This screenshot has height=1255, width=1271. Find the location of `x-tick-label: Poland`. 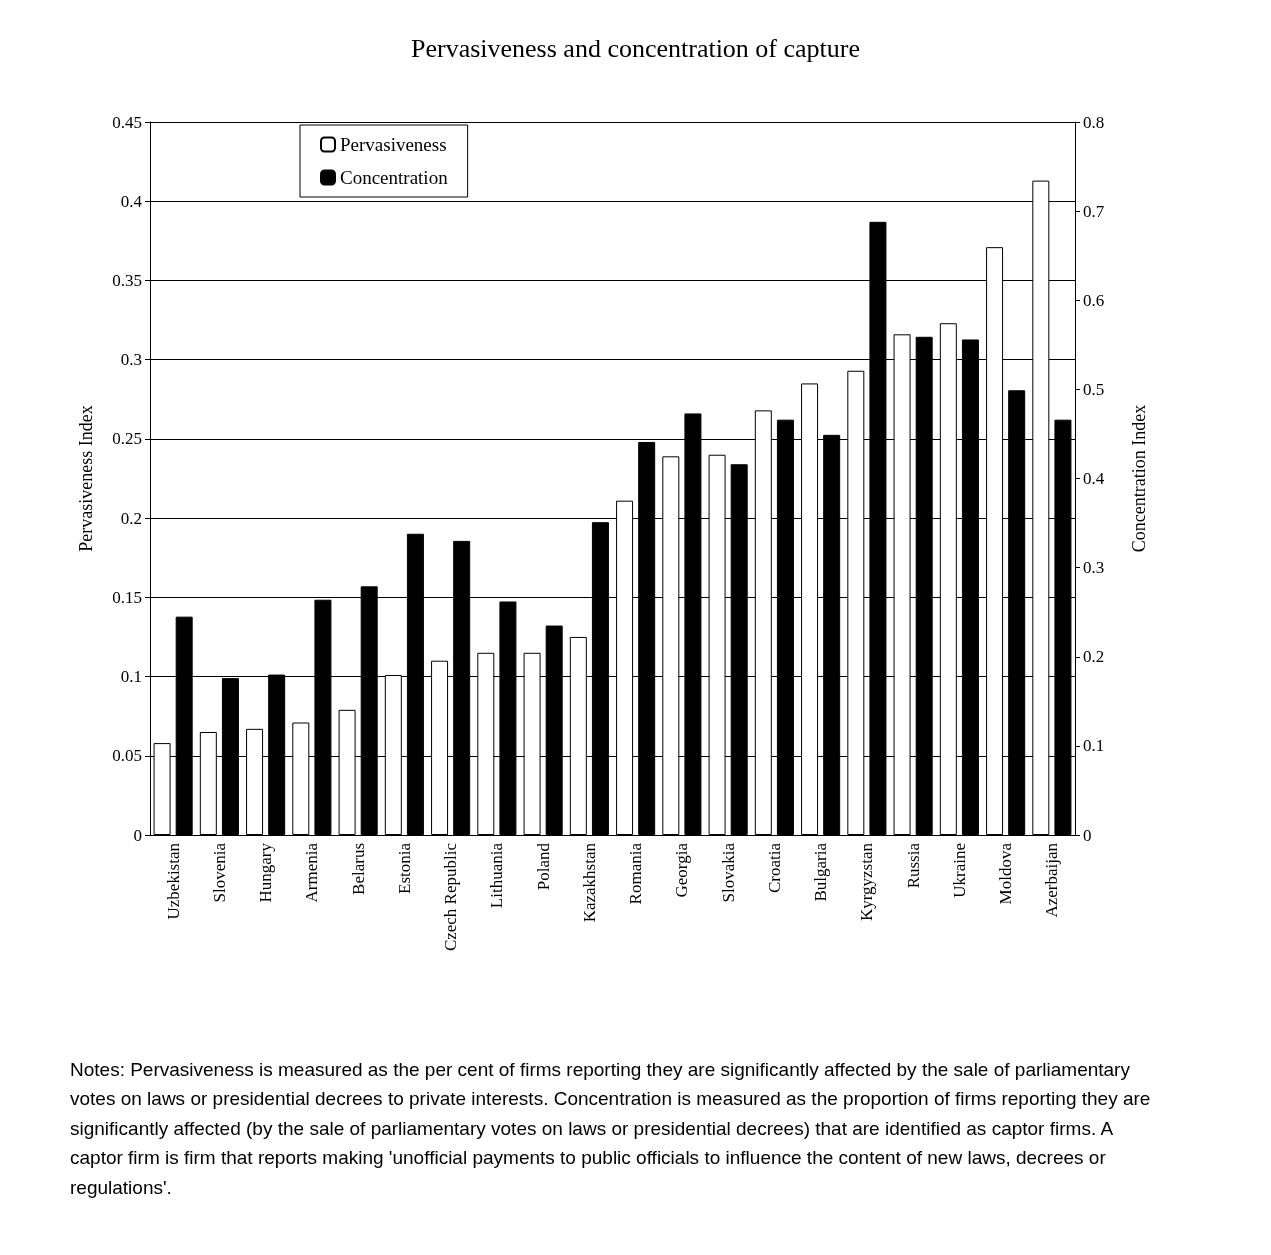

x-tick-label: Poland is located at coordinates (543, 866).